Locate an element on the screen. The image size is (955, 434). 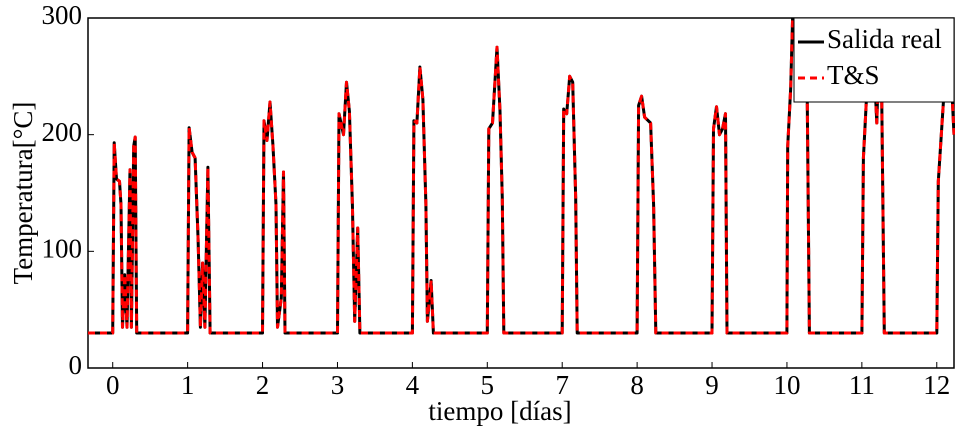
x-tick-label: 10 is located at coordinates (786, 385).